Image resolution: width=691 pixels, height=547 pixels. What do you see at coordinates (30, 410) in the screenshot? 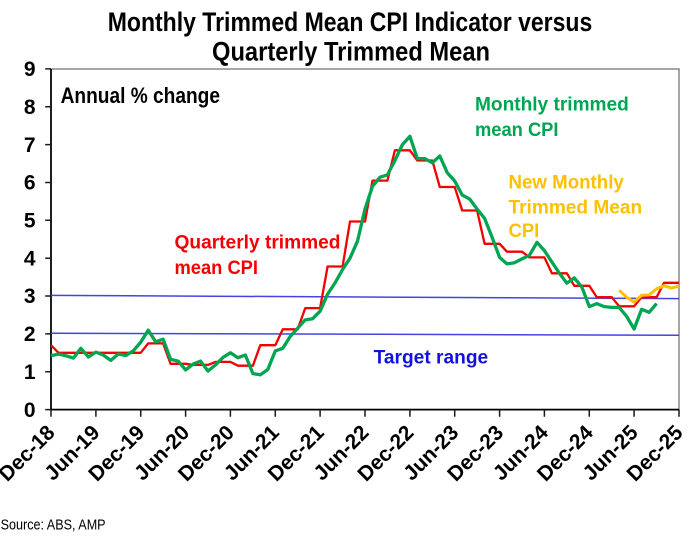
I see `svg-text: 0` at bounding box center [30, 410].